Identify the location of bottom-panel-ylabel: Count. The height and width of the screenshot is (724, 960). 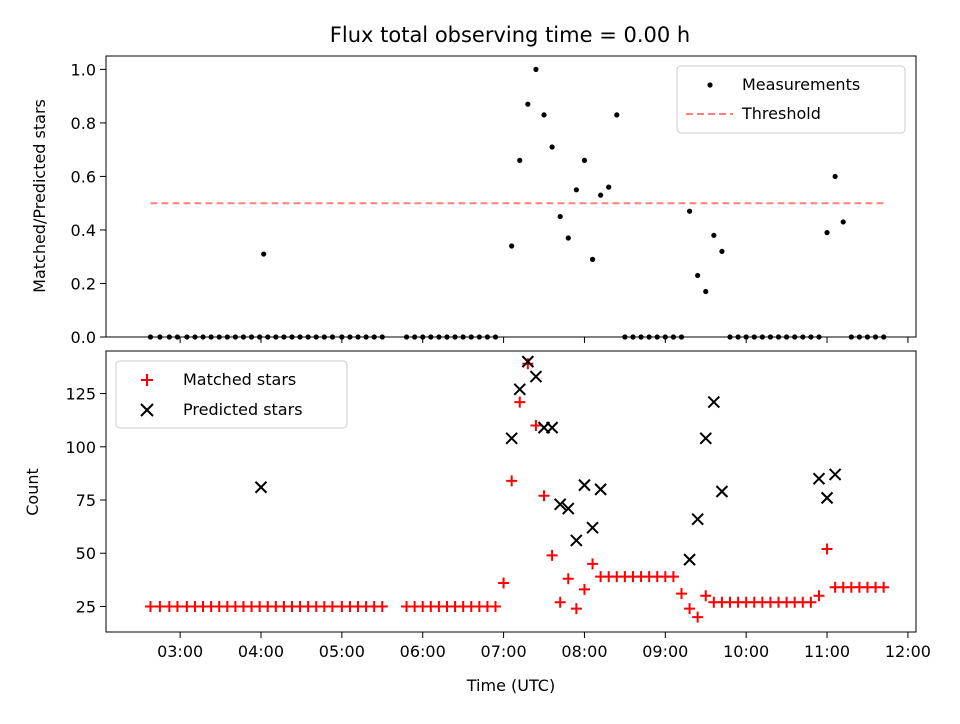
(32, 492).